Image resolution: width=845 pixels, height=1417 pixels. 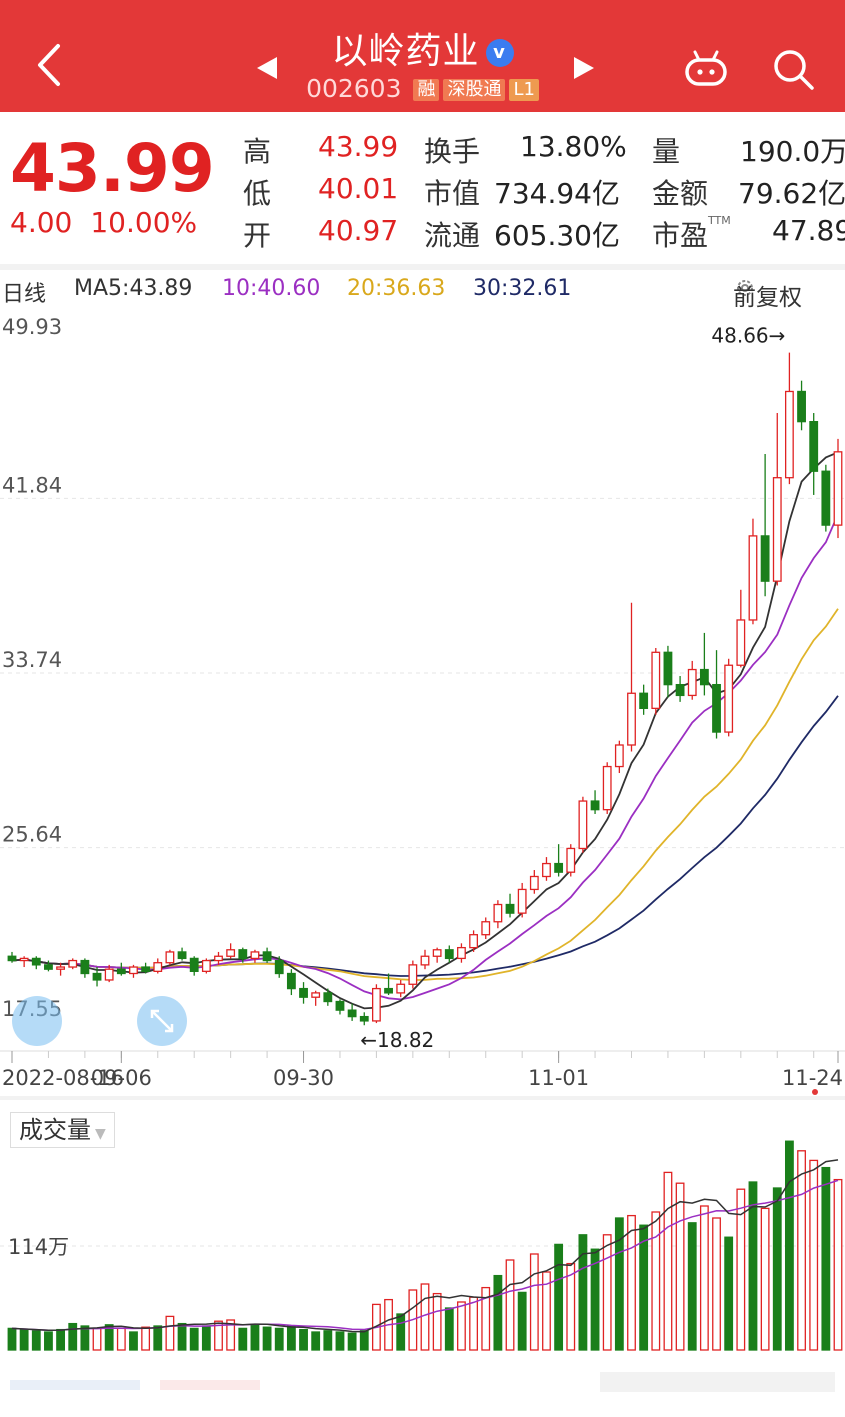 I want to click on open-label-cell: 开, so click(x=257, y=234).